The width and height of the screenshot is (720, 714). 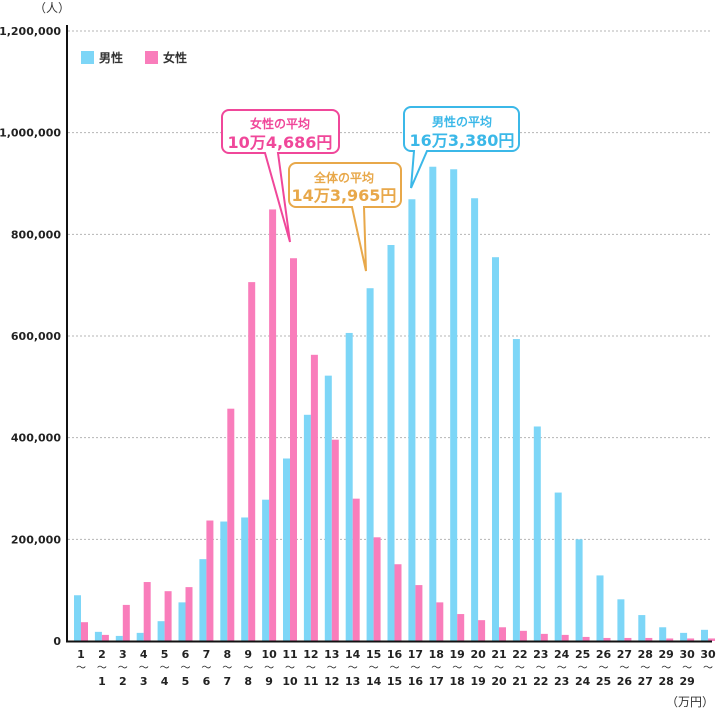 What do you see at coordinates (207, 681) in the screenshot?
I see `x-tick-label: 6` at bounding box center [207, 681].